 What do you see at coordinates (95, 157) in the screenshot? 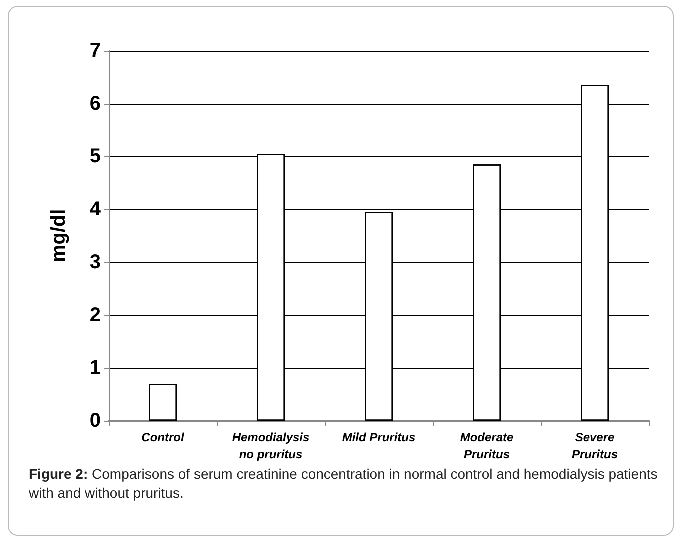
I see `y-tick-label: 5` at bounding box center [95, 157].